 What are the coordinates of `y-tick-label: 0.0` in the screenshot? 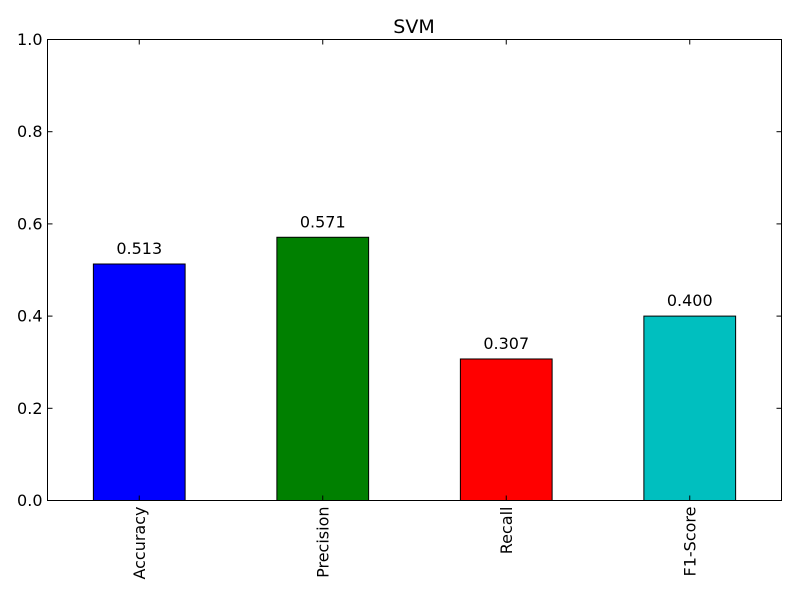 It's located at (29, 500).